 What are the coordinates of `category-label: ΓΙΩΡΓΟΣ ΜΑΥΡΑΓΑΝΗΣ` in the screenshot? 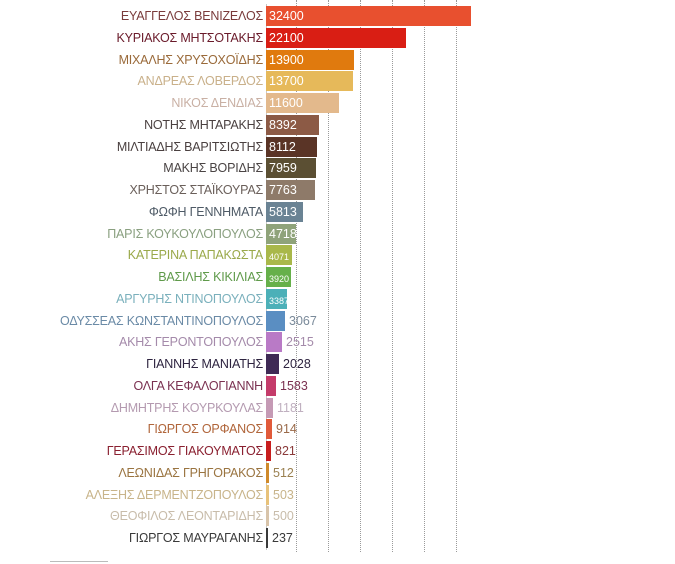 It's located at (195, 538).